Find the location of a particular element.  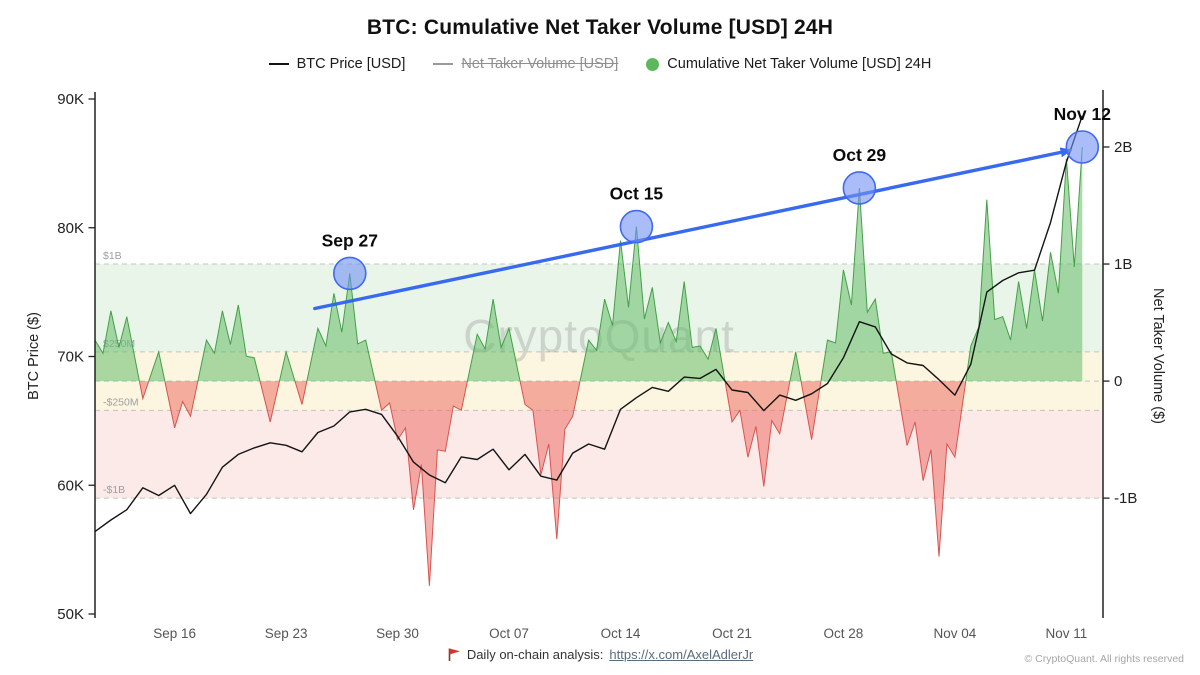

left-tick-label: 70K is located at coordinates (70, 357).